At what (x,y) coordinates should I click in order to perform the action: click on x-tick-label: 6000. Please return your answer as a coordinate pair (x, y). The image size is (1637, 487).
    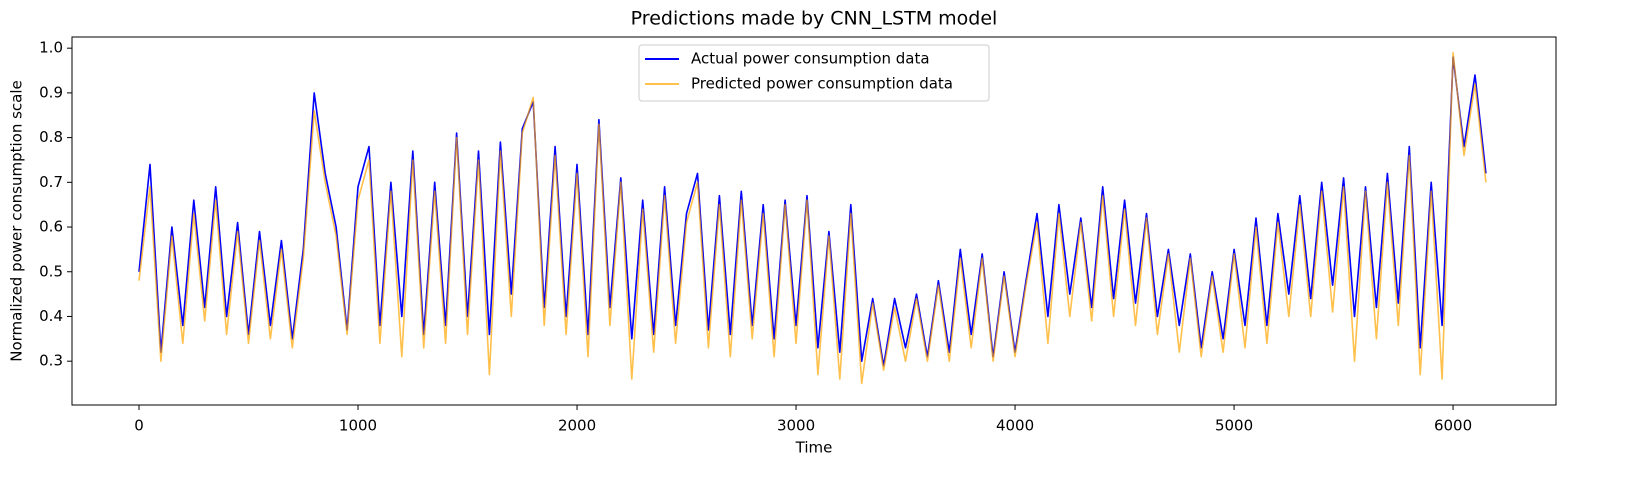
    Looking at the image, I should click on (1453, 426).